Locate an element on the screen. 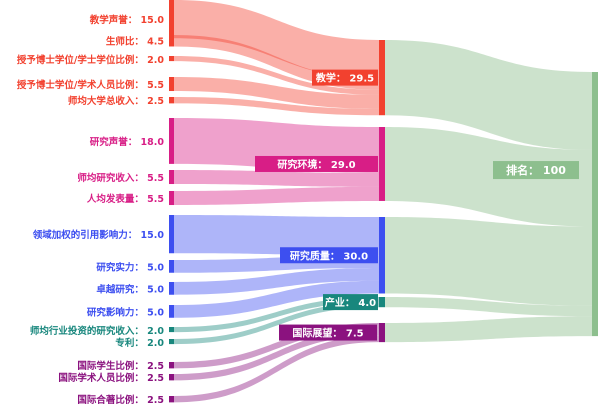 The width and height of the screenshot is (607, 408). node-bar-s12 is located at coordinates (171, 330).